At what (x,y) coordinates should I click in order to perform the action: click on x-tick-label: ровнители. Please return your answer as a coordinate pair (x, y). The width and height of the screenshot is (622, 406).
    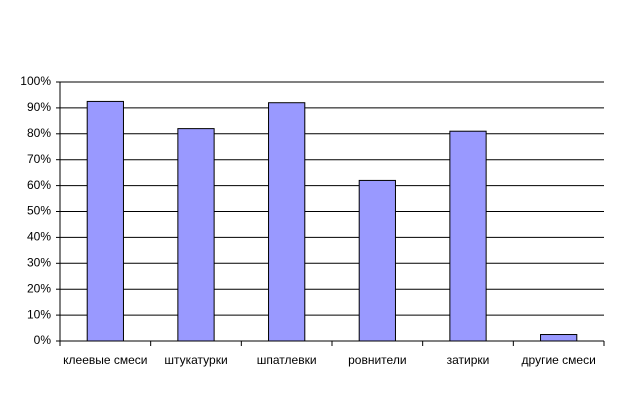
    Looking at the image, I should click on (377, 360).